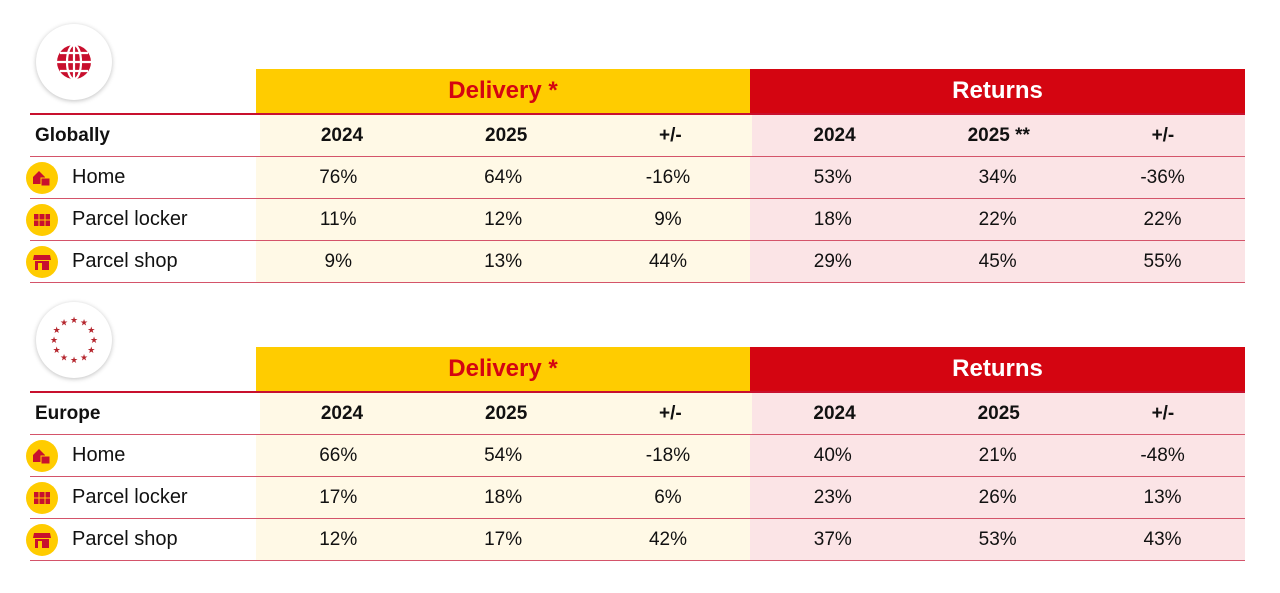  What do you see at coordinates (74, 62) in the screenshot?
I see `globe-icon` at bounding box center [74, 62].